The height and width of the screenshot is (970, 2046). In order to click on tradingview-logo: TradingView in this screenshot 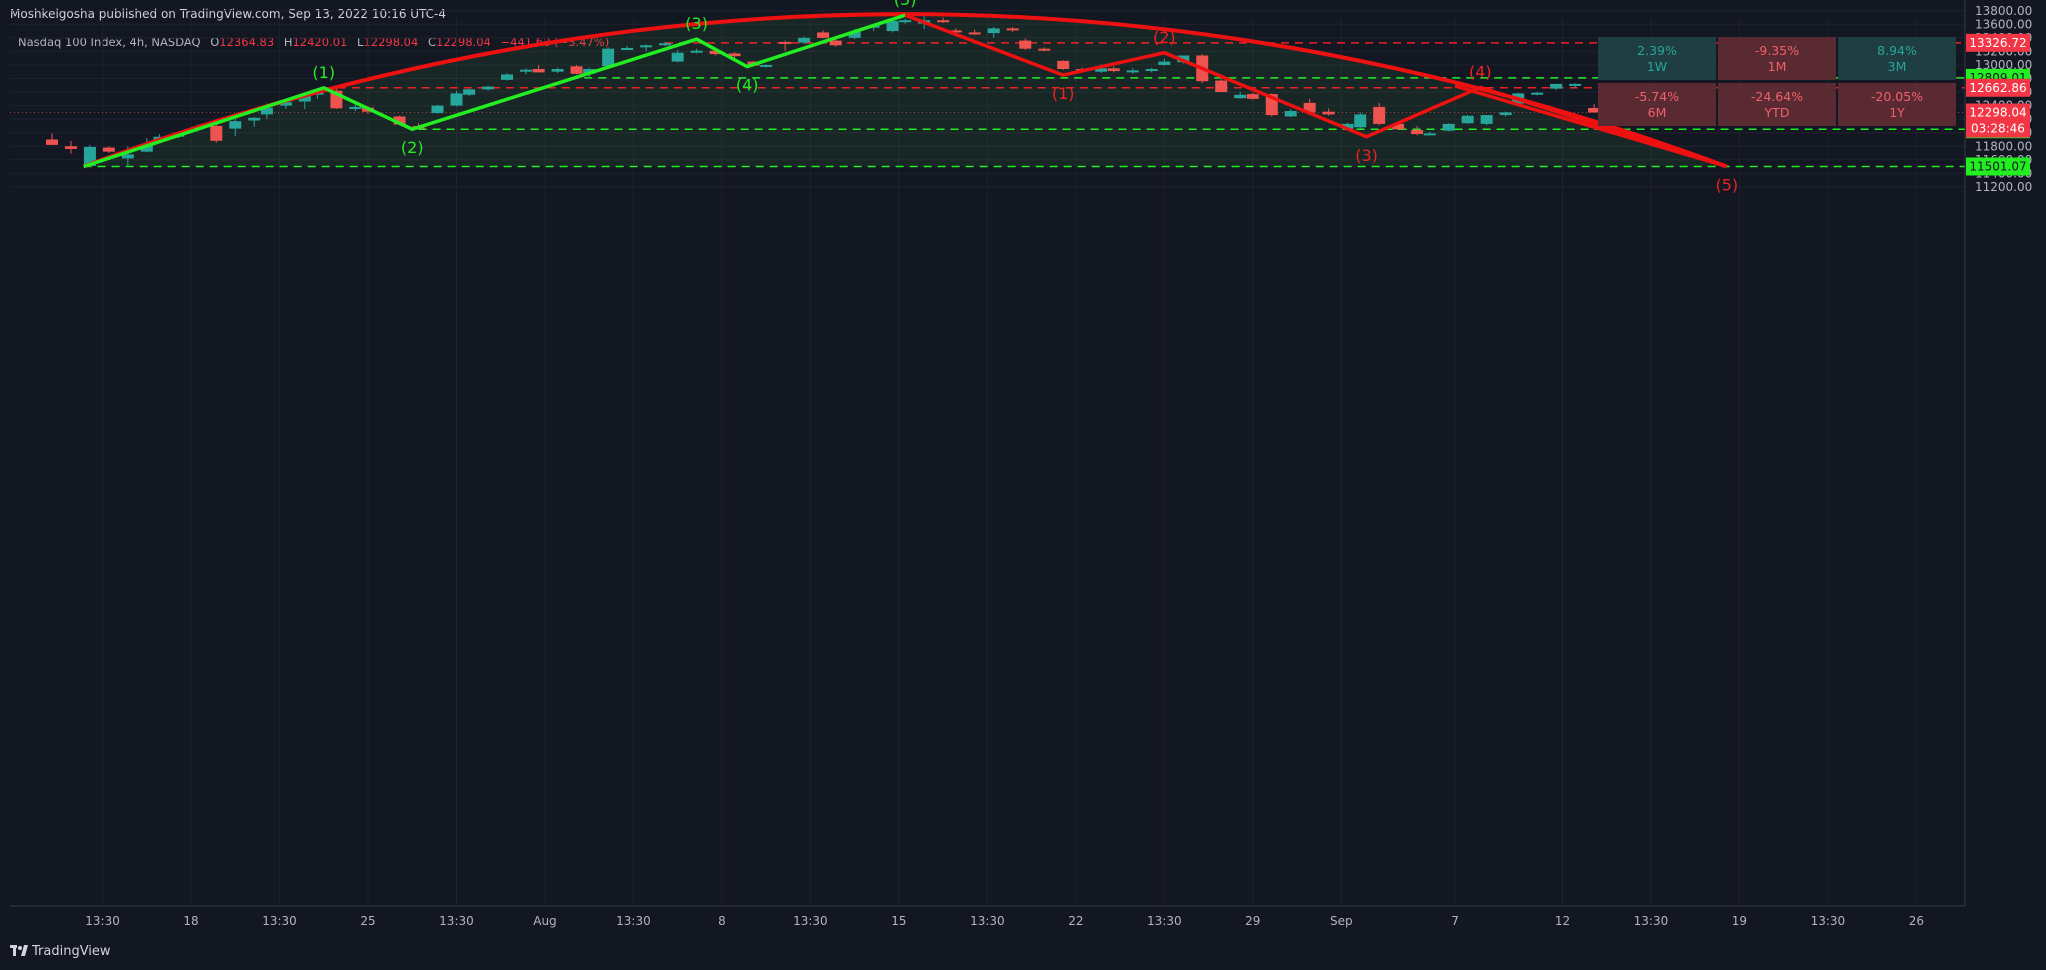, I will do `click(60, 951)`.